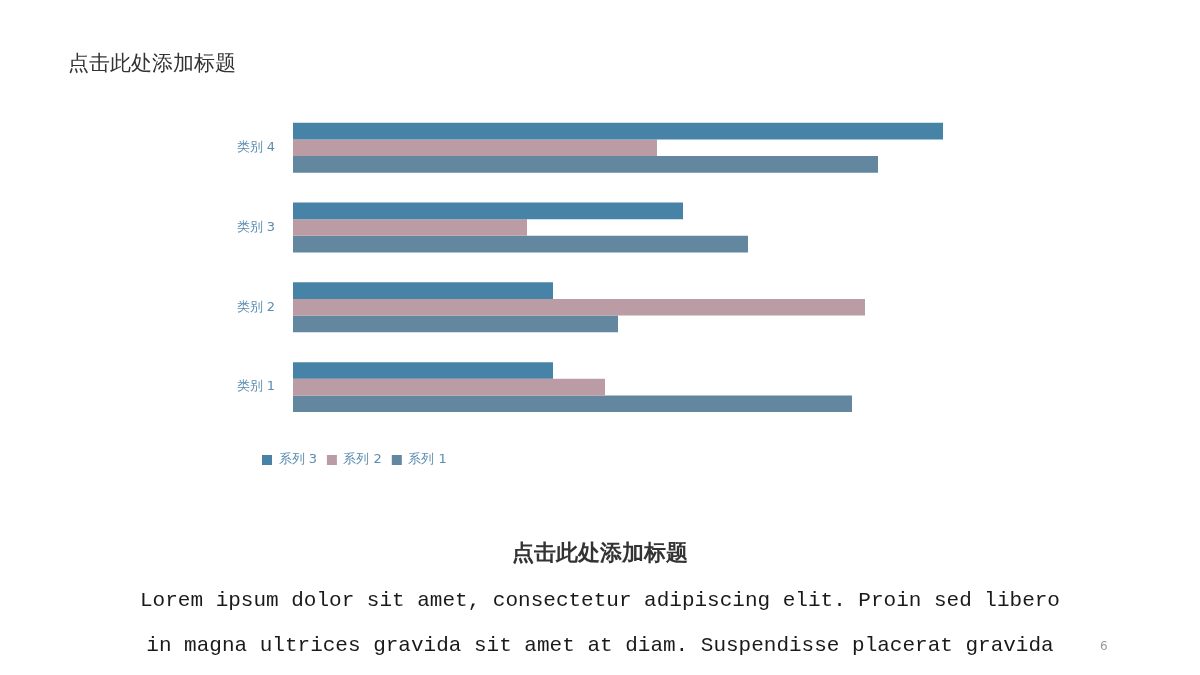 This screenshot has height=675, width=1200. Describe the element at coordinates (255, 147) in the screenshot. I see `y-tick-label: 类别 4` at that location.